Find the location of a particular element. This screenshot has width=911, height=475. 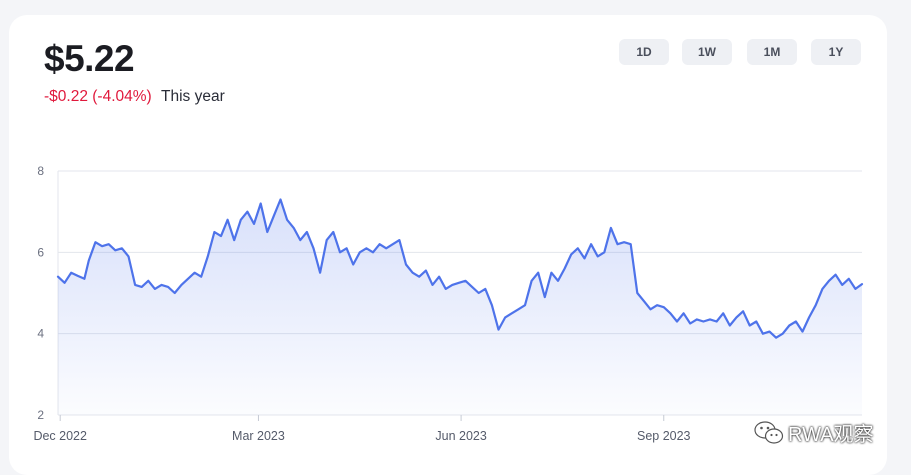

y-tick-label: 2 is located at coordinates (40, 415).